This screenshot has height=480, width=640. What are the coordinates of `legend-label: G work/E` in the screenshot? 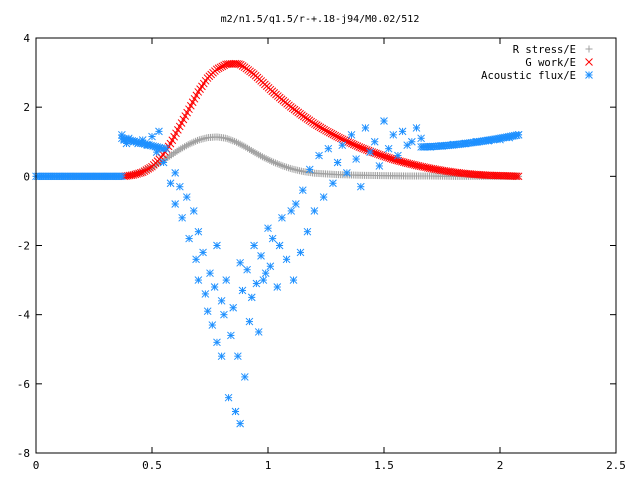 It's located at (550, 63).